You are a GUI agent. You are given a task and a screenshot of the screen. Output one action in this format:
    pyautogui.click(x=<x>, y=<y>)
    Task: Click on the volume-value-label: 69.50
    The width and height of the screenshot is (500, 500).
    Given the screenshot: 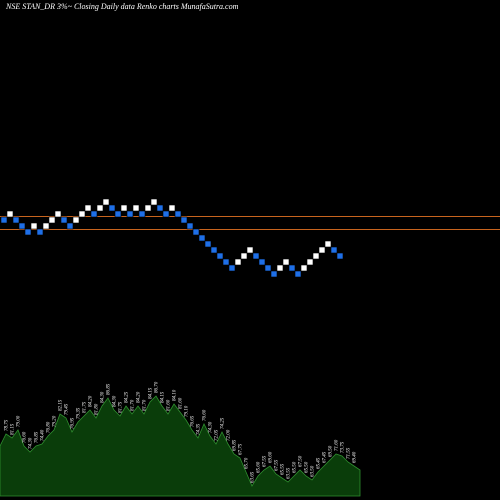 What is the action you would take?
    pyautogui.click(x=331, y=451)
    